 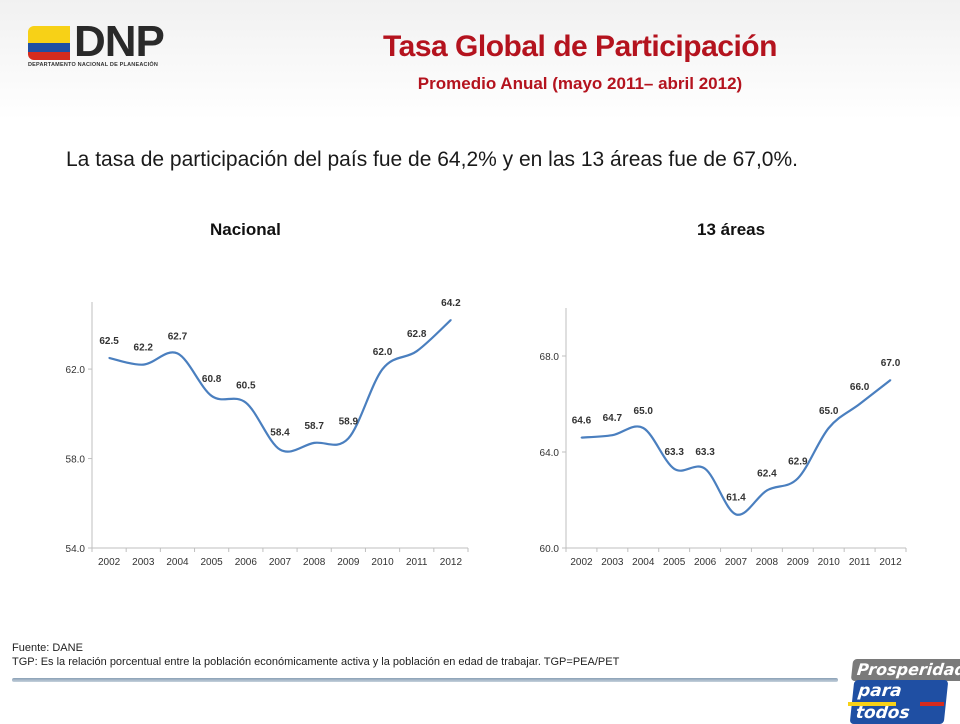 I want to click on dnp-logo: DNP DEPARTAMENTO NACIONAL DE PLANEACIÓN, so click(x=108, y=43).